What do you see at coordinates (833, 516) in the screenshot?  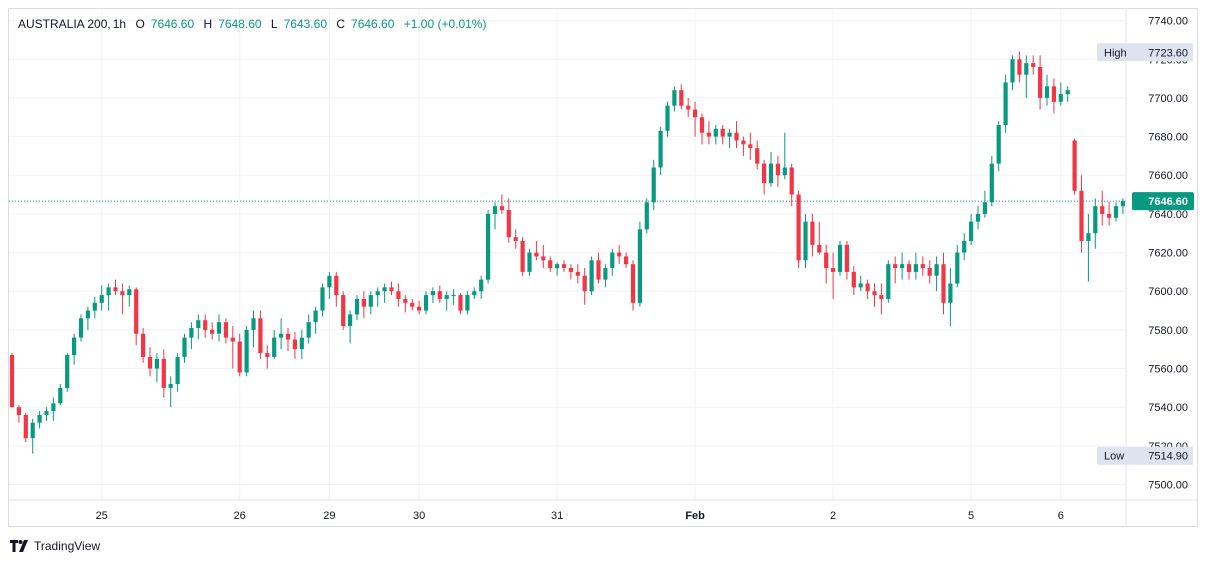 I see `time-tick-label: 2` at bounding box center [833, 516].